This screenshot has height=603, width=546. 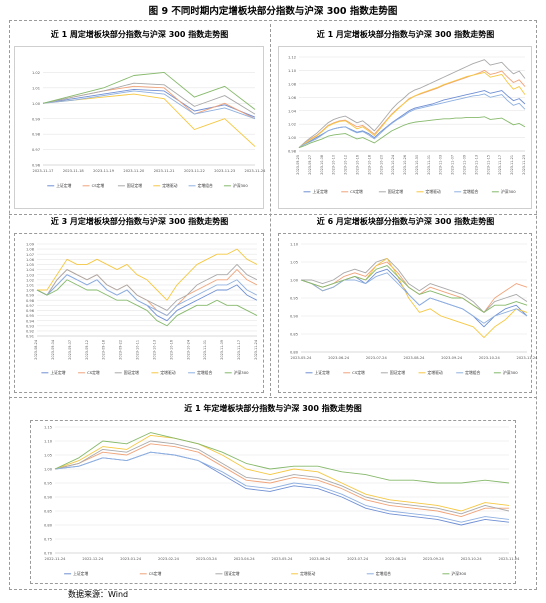 I want to click on y-tick-label: 1.06, so click(x=30, y=260).